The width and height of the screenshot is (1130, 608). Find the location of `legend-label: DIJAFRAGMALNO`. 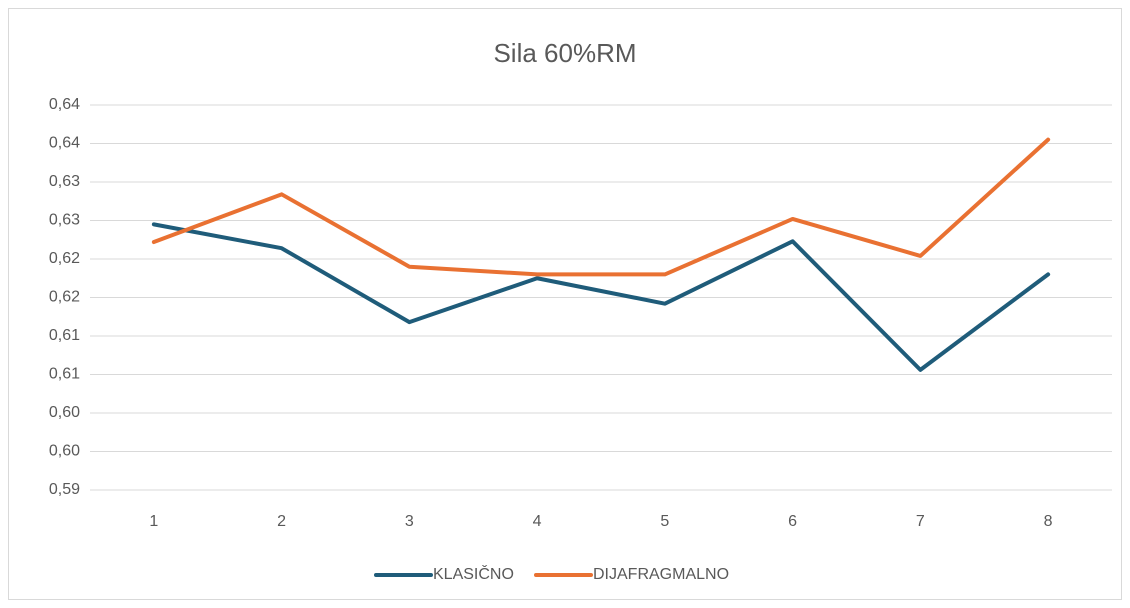

legend-label: DIJAFRAGMALNO is located at coordinates (661, 574).